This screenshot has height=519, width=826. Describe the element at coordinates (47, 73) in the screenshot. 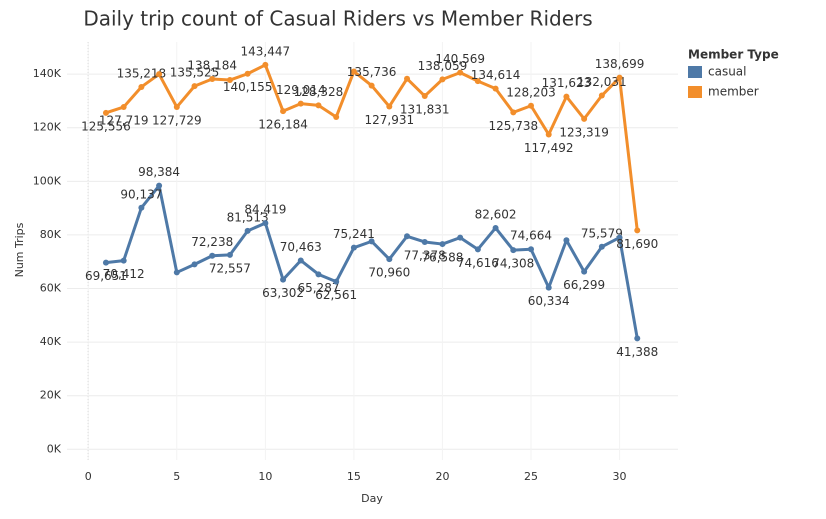

I see `y-tick-label: 140K` at that location.